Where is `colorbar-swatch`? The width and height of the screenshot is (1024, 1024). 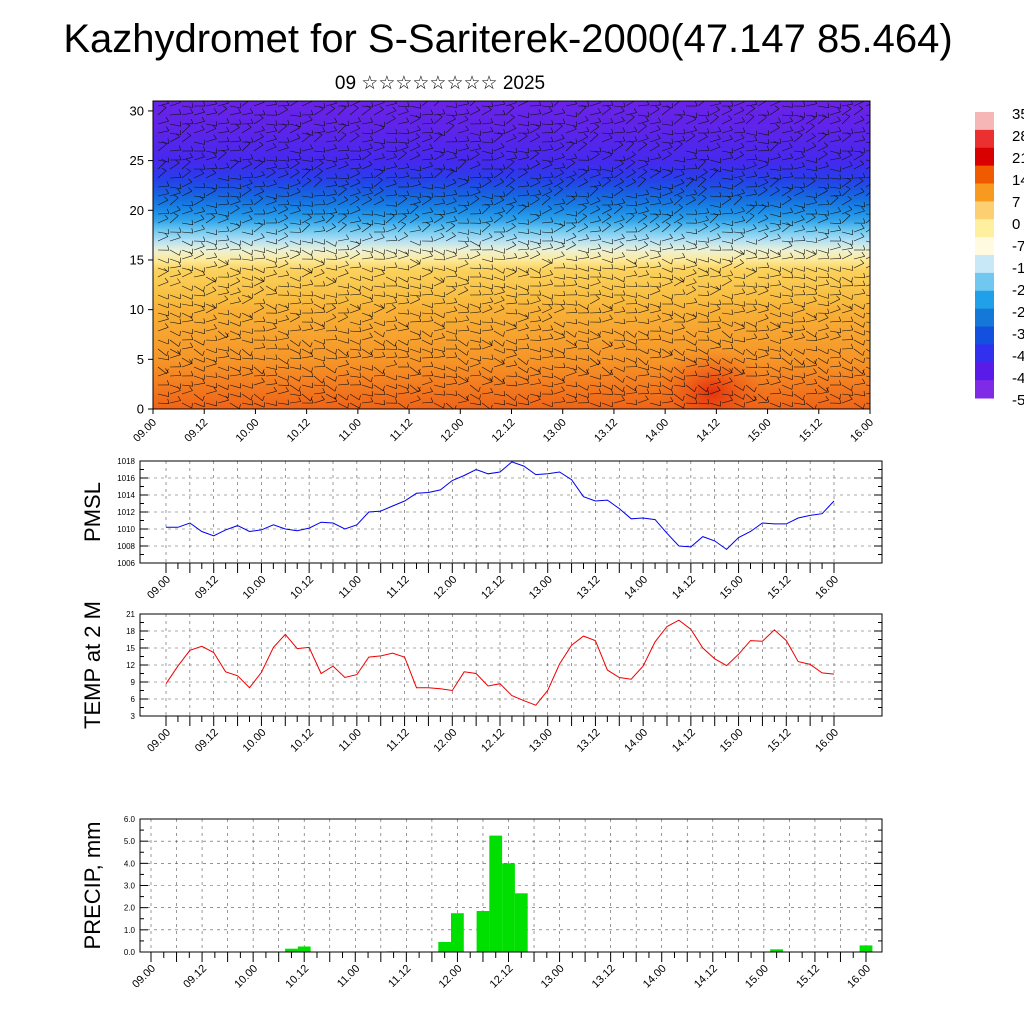 colorbar-swatch is located at coordinates (984, 353).